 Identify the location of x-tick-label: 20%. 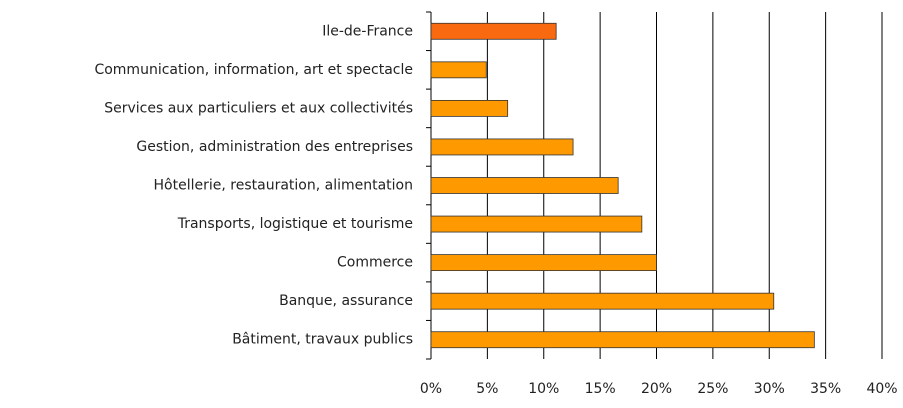
(656, 389).